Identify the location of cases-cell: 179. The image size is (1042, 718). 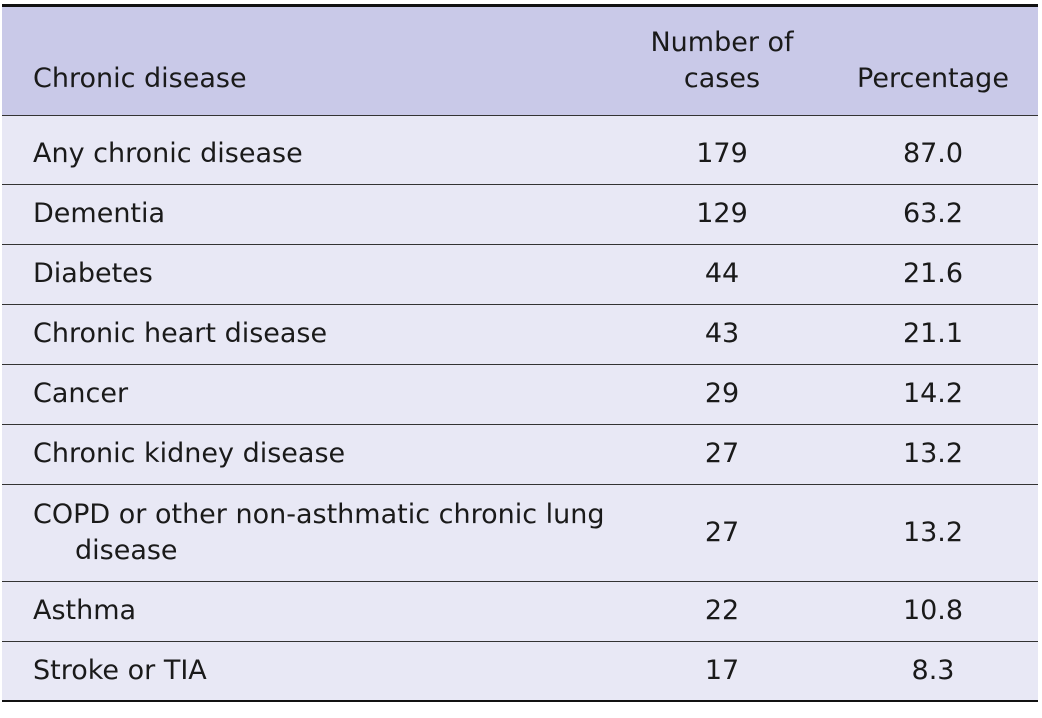
(722, 153).